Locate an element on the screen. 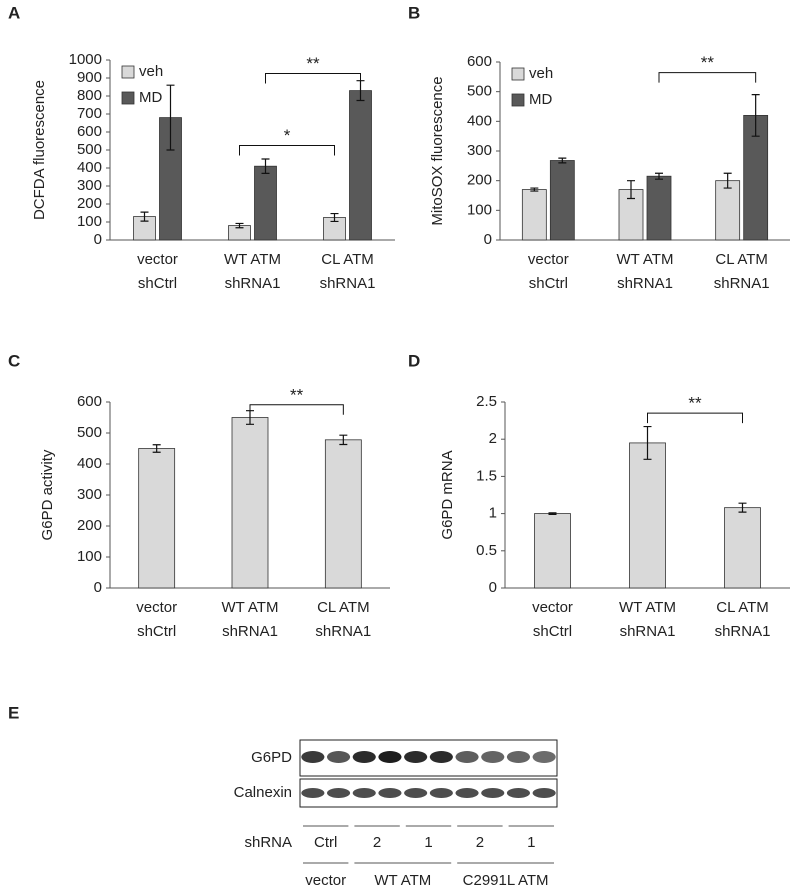 The width and height of the screenshot is (800, 892). y-tick-label: 1.5 is located at coordinates (486, 475).